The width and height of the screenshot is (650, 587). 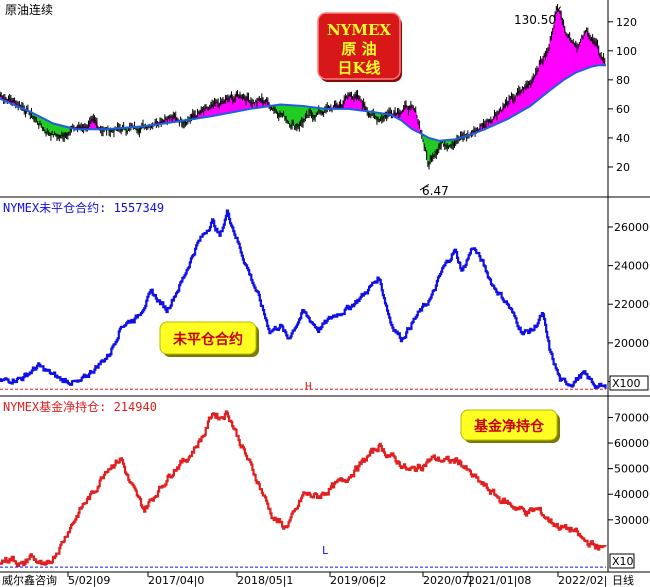 What do you see at coordinates (83, 207) in the screenshot?
I see `open-interest-title: NYMEX未平仓合约: 1557349` at bounding box center [83, 207].